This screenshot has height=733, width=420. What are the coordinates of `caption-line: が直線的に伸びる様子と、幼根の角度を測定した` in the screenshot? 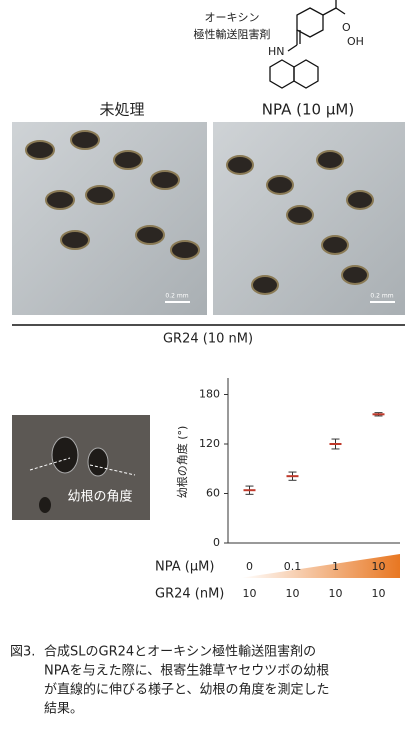 It's located at (186, 690).